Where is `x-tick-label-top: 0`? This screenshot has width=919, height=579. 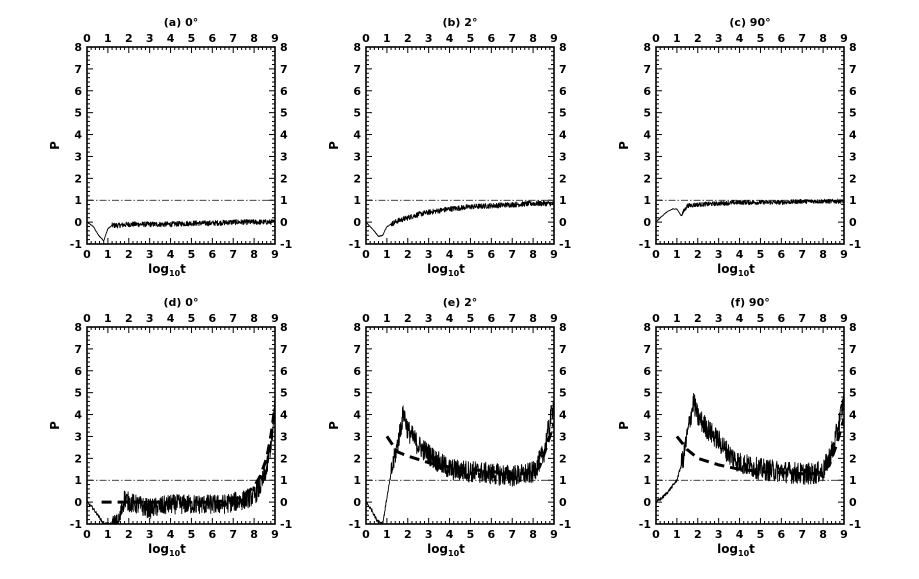 x-tick-label-top: 0 is located at coordinates (366, 318).